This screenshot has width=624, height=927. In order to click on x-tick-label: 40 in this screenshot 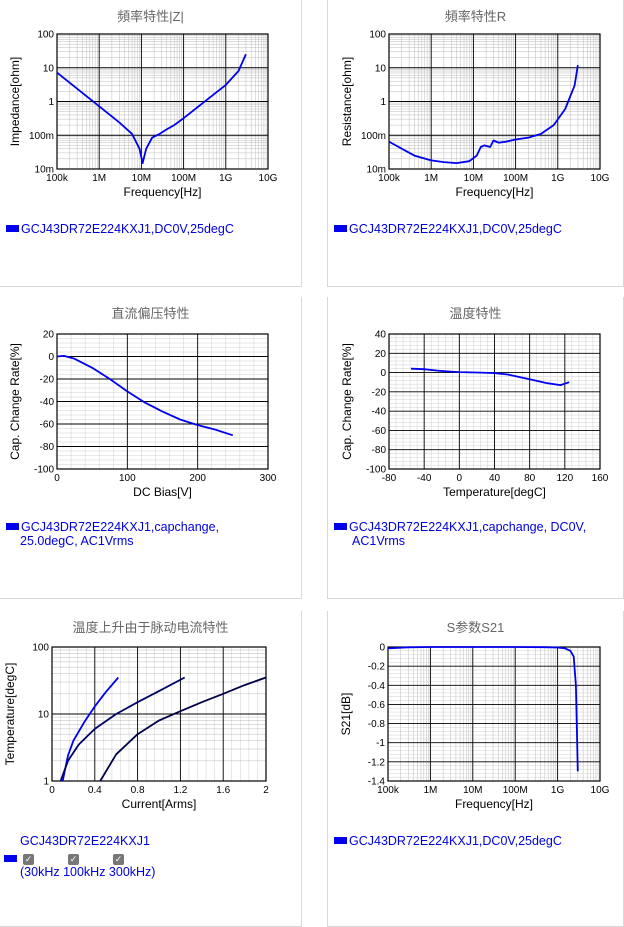, I will do `click(495, 478)`.